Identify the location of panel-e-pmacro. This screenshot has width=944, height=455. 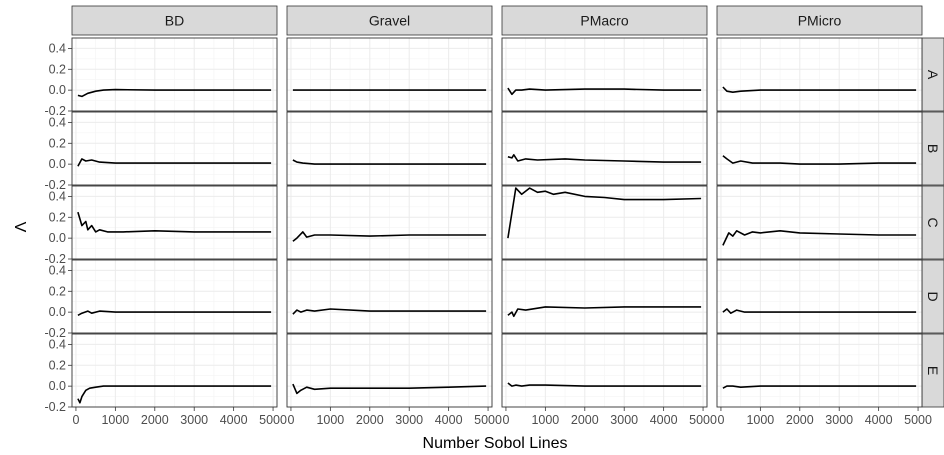
(604, 370).